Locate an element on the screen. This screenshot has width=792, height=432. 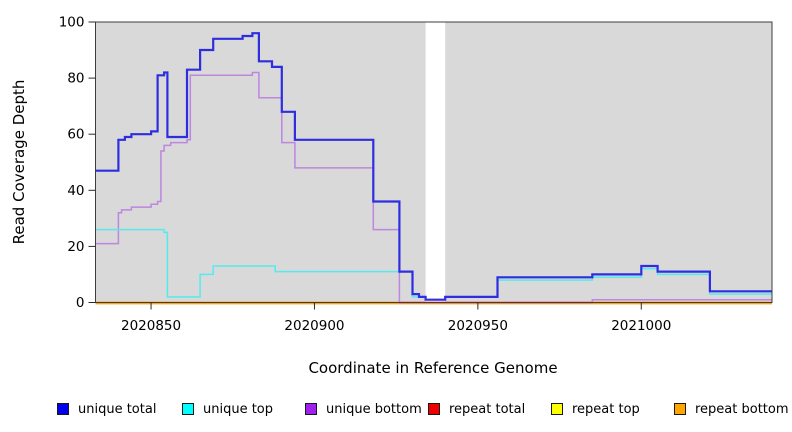
y-tick-label: 60 is located at coordinates (75, 135).